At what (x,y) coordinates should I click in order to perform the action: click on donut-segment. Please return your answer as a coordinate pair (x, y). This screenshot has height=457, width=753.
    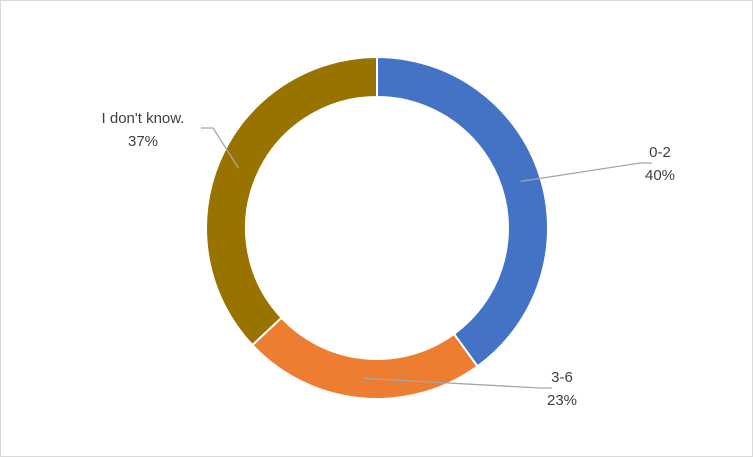
    Looking at the image, I should click on (291, 201).